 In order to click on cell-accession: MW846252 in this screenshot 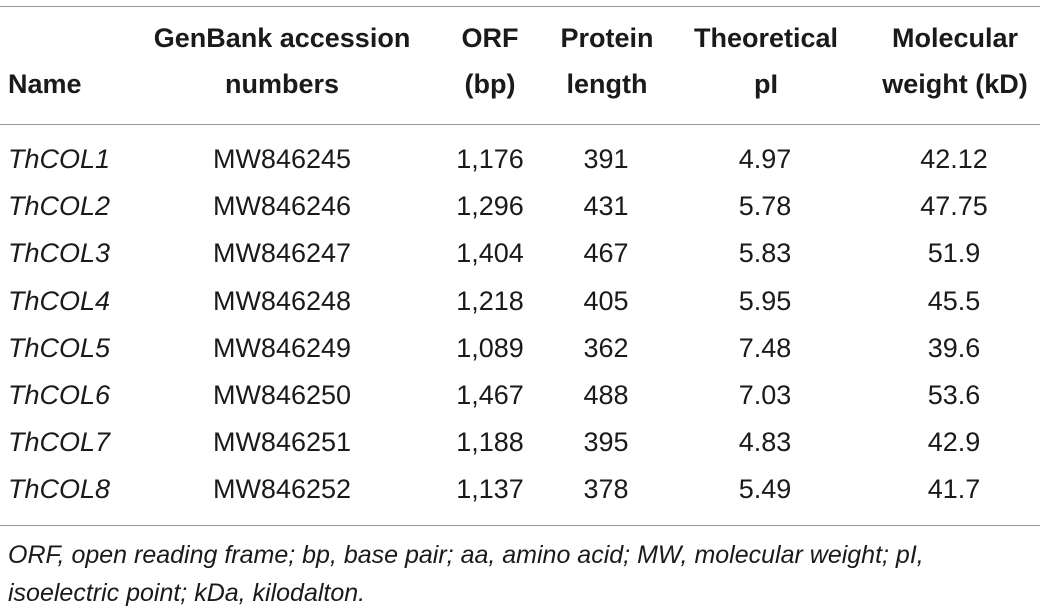, I will do `click(282, 489)`.